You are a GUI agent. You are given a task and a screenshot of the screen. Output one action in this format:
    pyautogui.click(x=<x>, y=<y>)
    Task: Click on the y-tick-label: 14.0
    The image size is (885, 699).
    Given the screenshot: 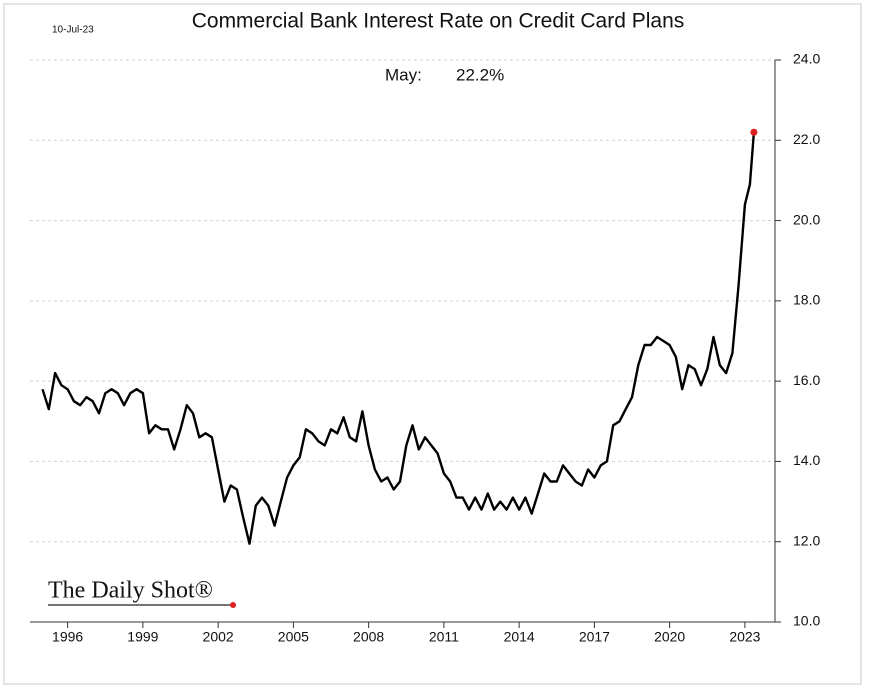 What is the action you would take?
    pyautogui.click(x=806, y=460)
    